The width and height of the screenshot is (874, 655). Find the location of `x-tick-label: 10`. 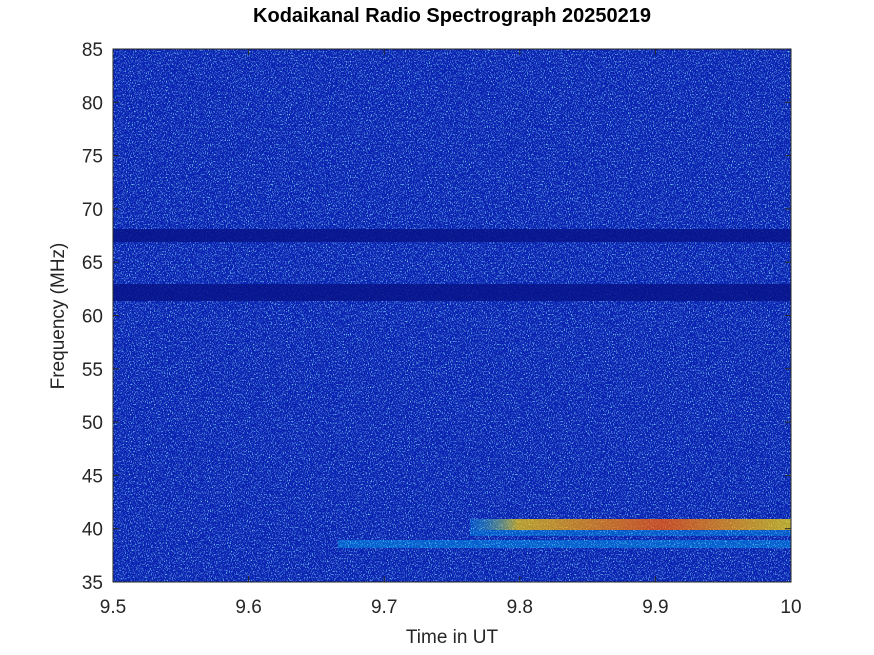

x-tick-label: 10 is located at coordinates (790, 607).